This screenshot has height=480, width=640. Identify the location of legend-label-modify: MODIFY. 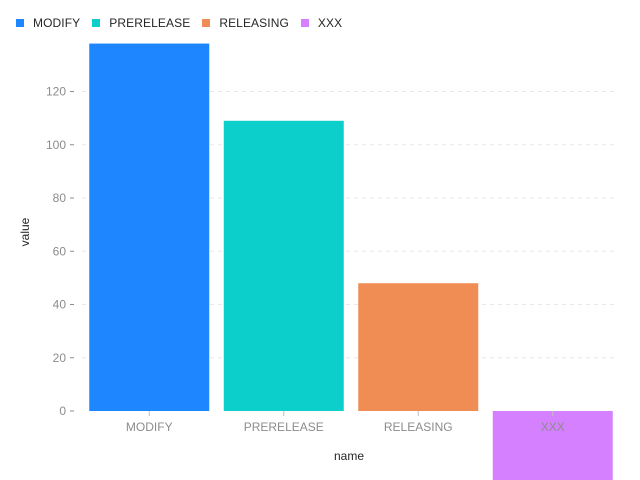
(57, 23).